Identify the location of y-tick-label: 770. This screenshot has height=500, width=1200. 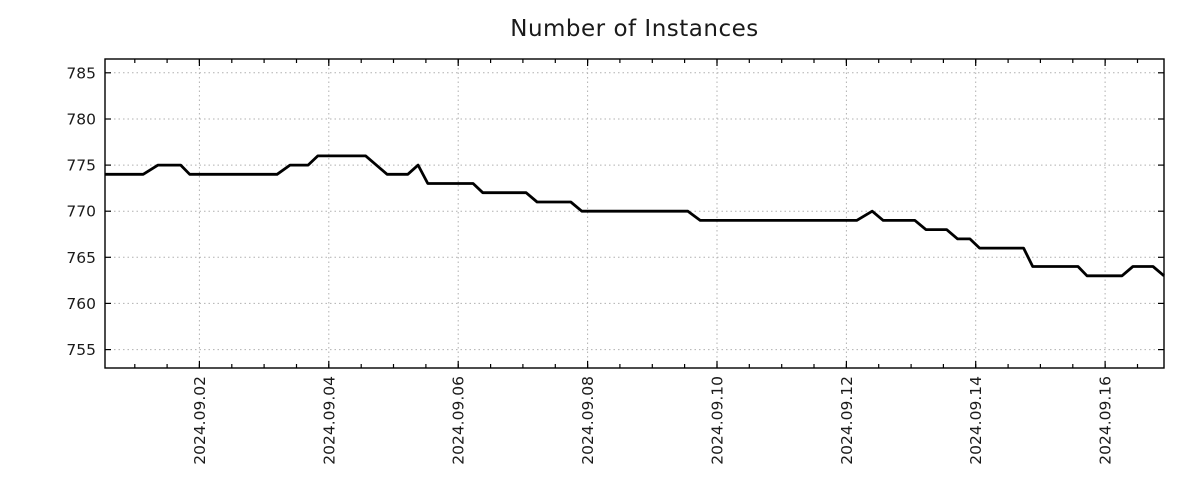
(81, 212).